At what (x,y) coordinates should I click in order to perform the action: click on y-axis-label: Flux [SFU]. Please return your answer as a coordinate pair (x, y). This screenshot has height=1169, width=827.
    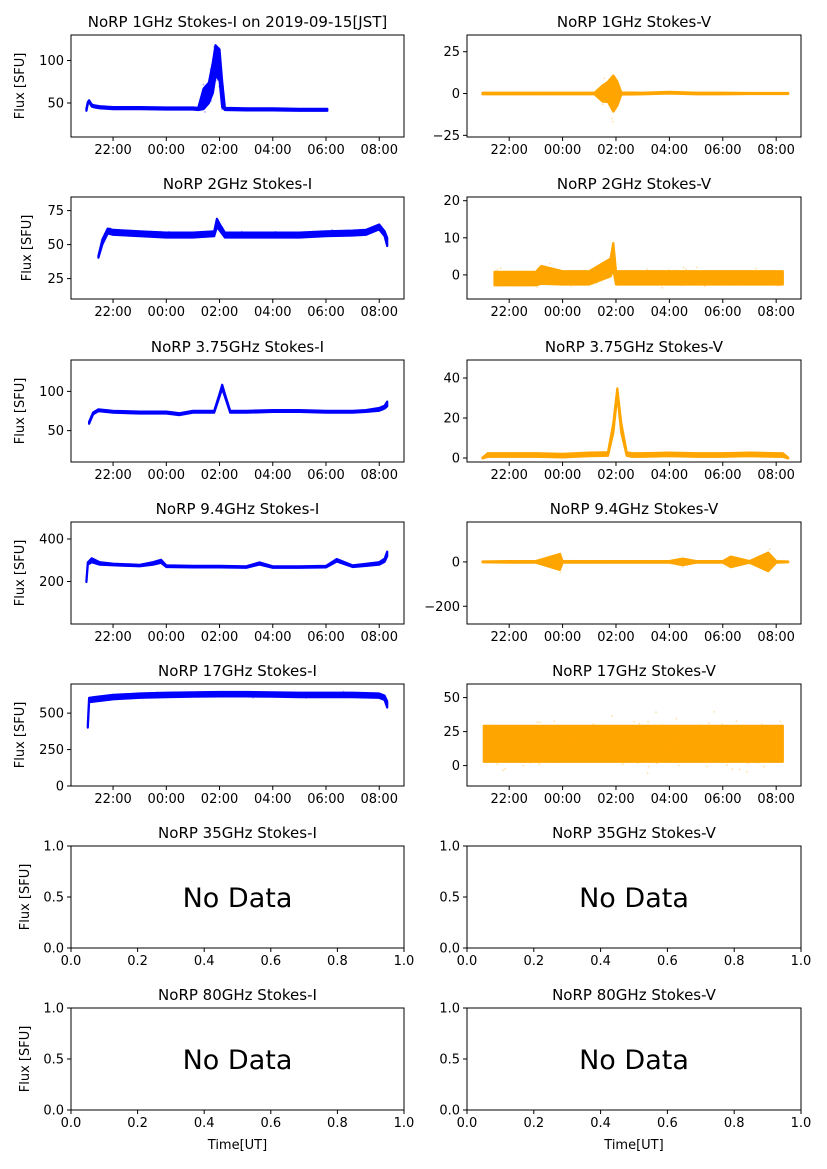
    Looking at the image, I should click on (20, 735).